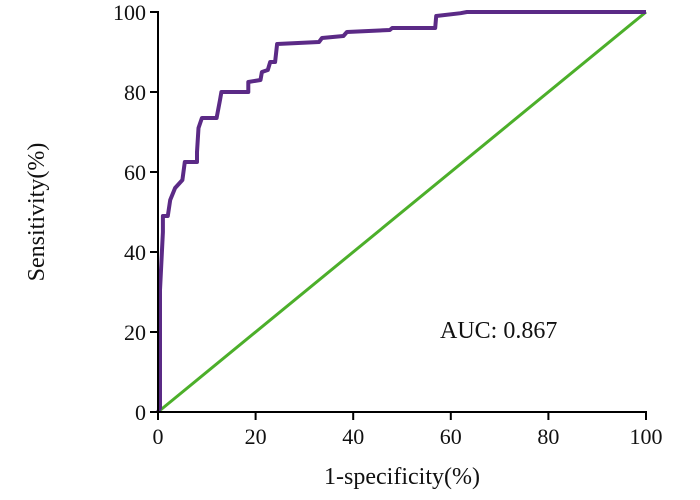  I want to click on y-axis-label: Sensitivity(%), so click(37, 212).